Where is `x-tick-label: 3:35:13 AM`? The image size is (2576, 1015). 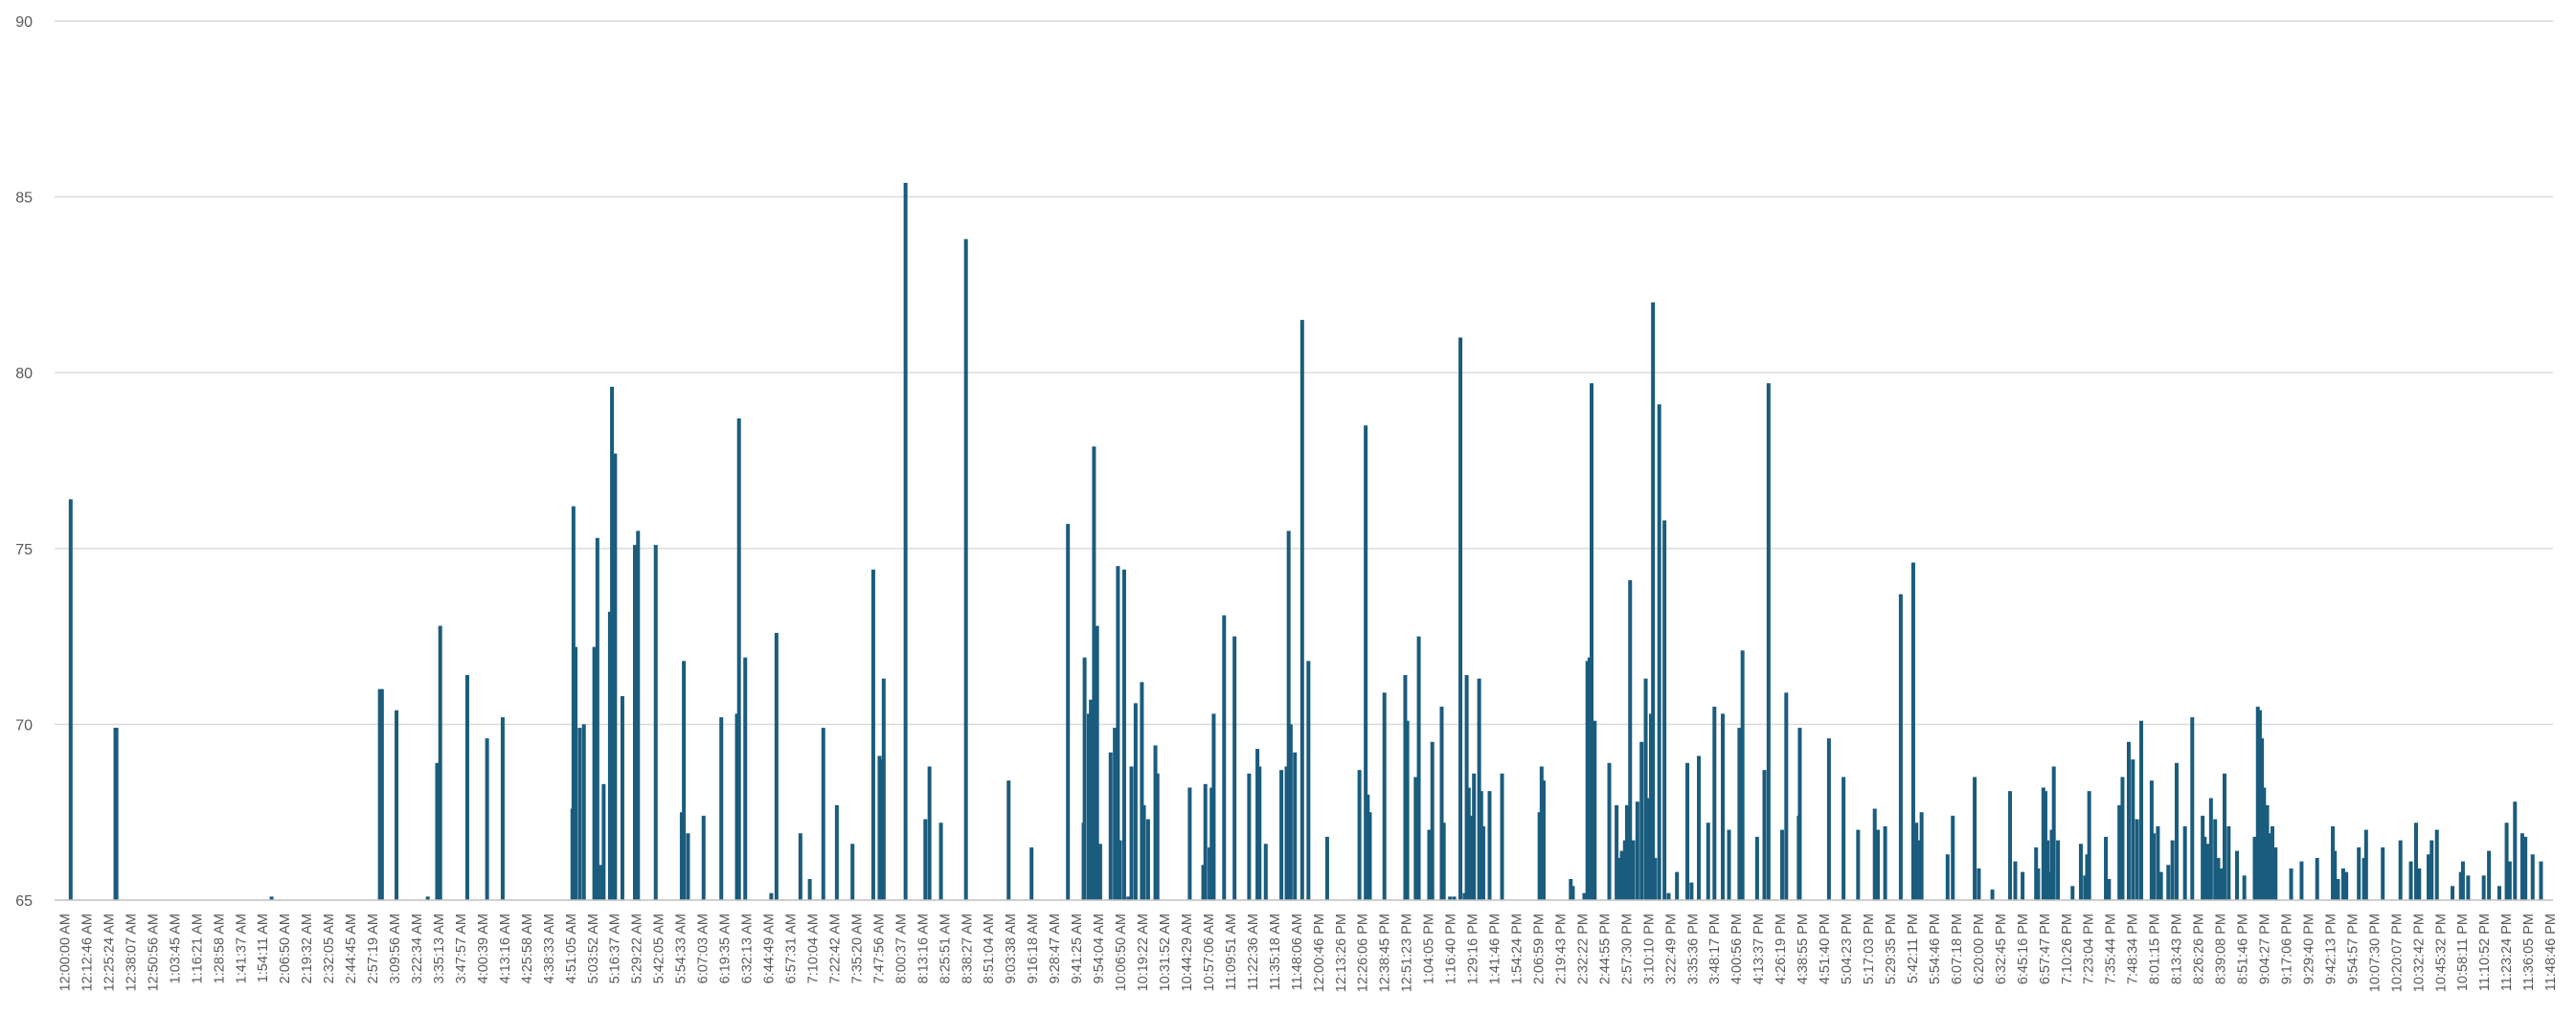 x-tick-label: 3:35:13 AM is located at coordinates (439, 948).